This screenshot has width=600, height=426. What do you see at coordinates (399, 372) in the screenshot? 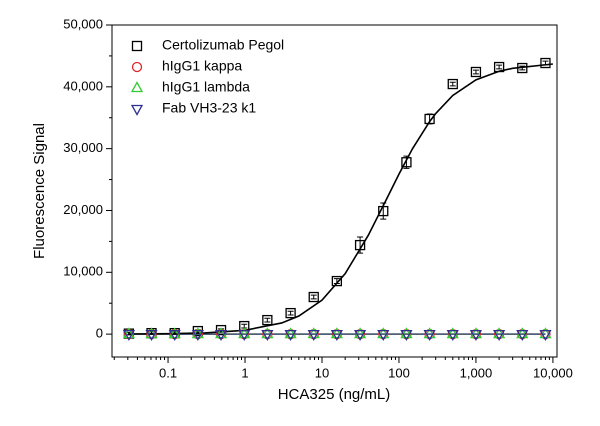
I see `x-tick-label: 100` at bounding box center [399, 372].